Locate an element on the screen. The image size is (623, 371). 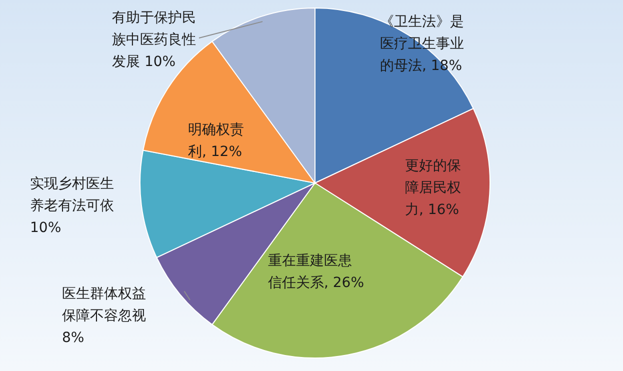
slice-label: 实现乡村医生养老有法可依 is located at coordinates (72, 195).